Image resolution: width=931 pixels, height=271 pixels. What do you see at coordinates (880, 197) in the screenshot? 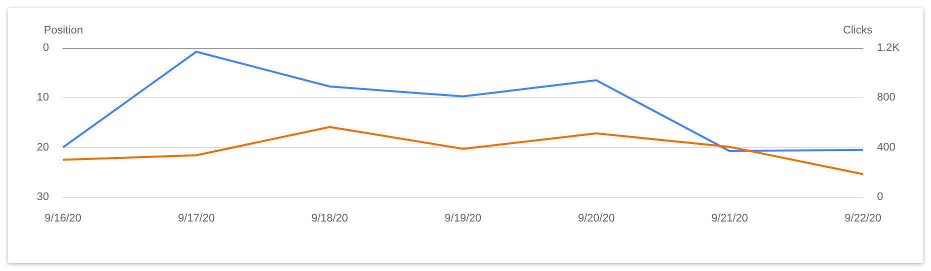
I see `y2-tick-label: 0` at bounding box center [880, 197].